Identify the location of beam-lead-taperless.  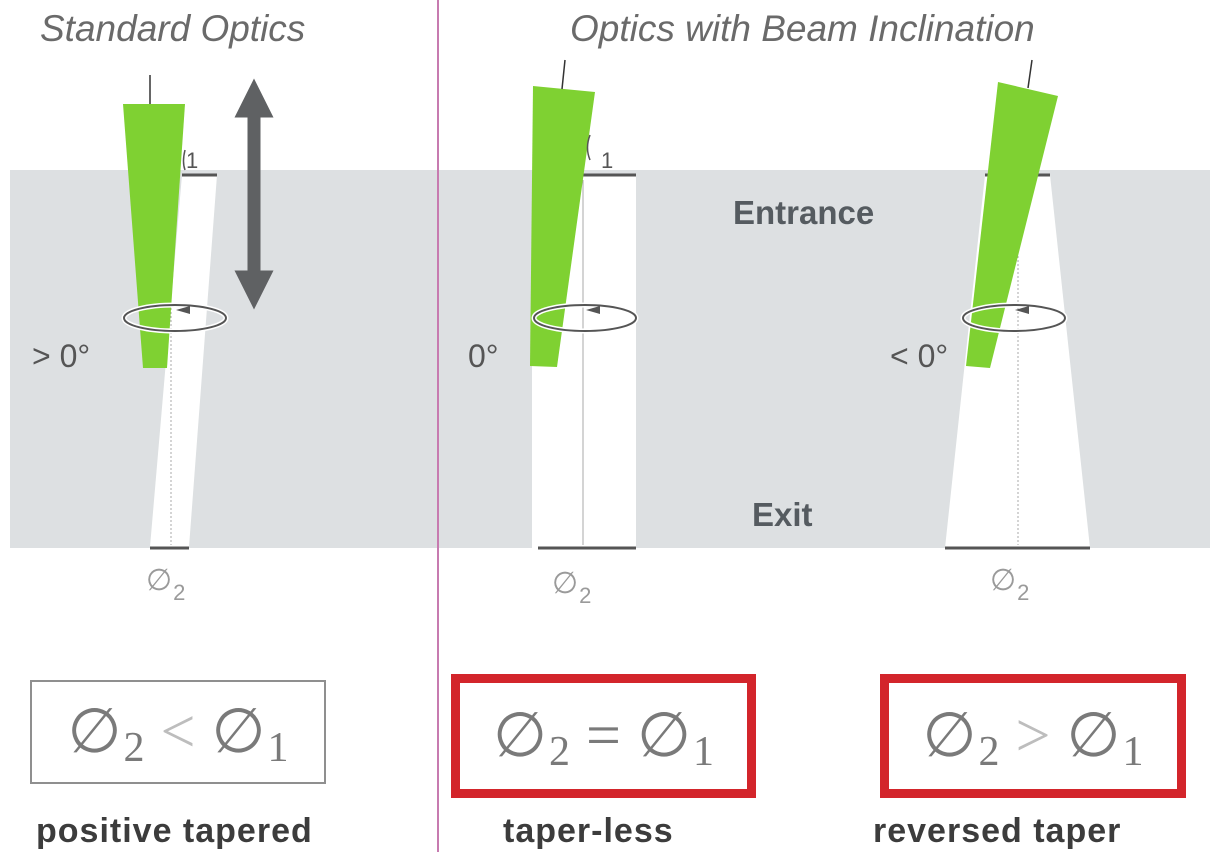
(563, 74).